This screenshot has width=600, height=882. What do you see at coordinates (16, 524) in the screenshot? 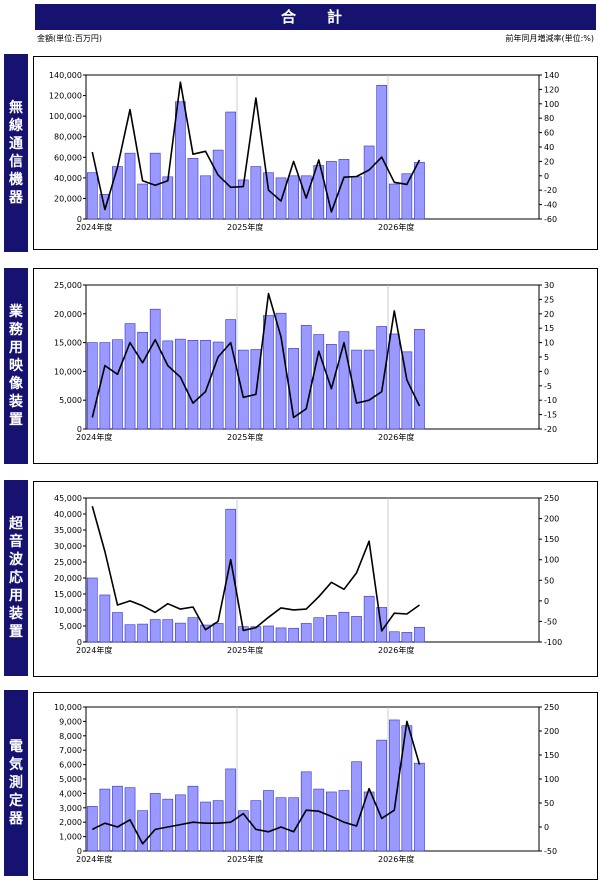
I see `chart-label-char: 超` at bounding box center [16, 524].